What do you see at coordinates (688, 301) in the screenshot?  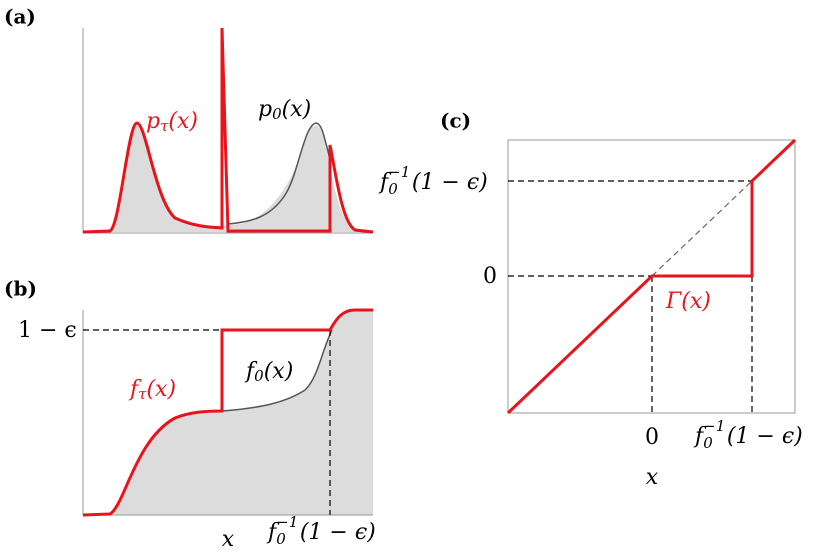 I see `gamma-label: Γ(x)` at bounding box center [688, 301].